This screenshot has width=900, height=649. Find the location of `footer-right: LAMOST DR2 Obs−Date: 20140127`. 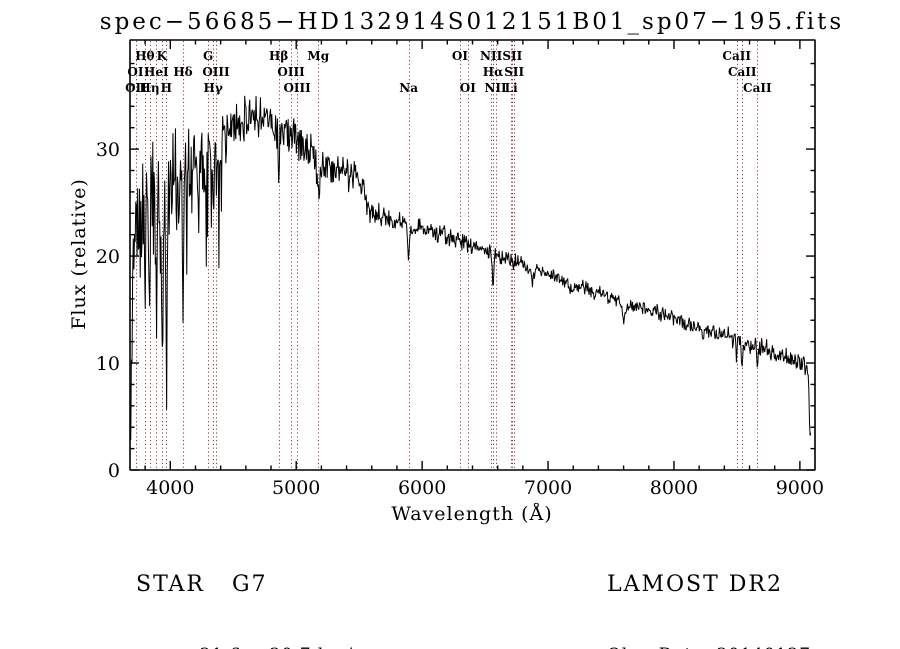

footer-right: LAMOST DR2 Obs−Date: 20140127 is located at coordinates (709, 591).